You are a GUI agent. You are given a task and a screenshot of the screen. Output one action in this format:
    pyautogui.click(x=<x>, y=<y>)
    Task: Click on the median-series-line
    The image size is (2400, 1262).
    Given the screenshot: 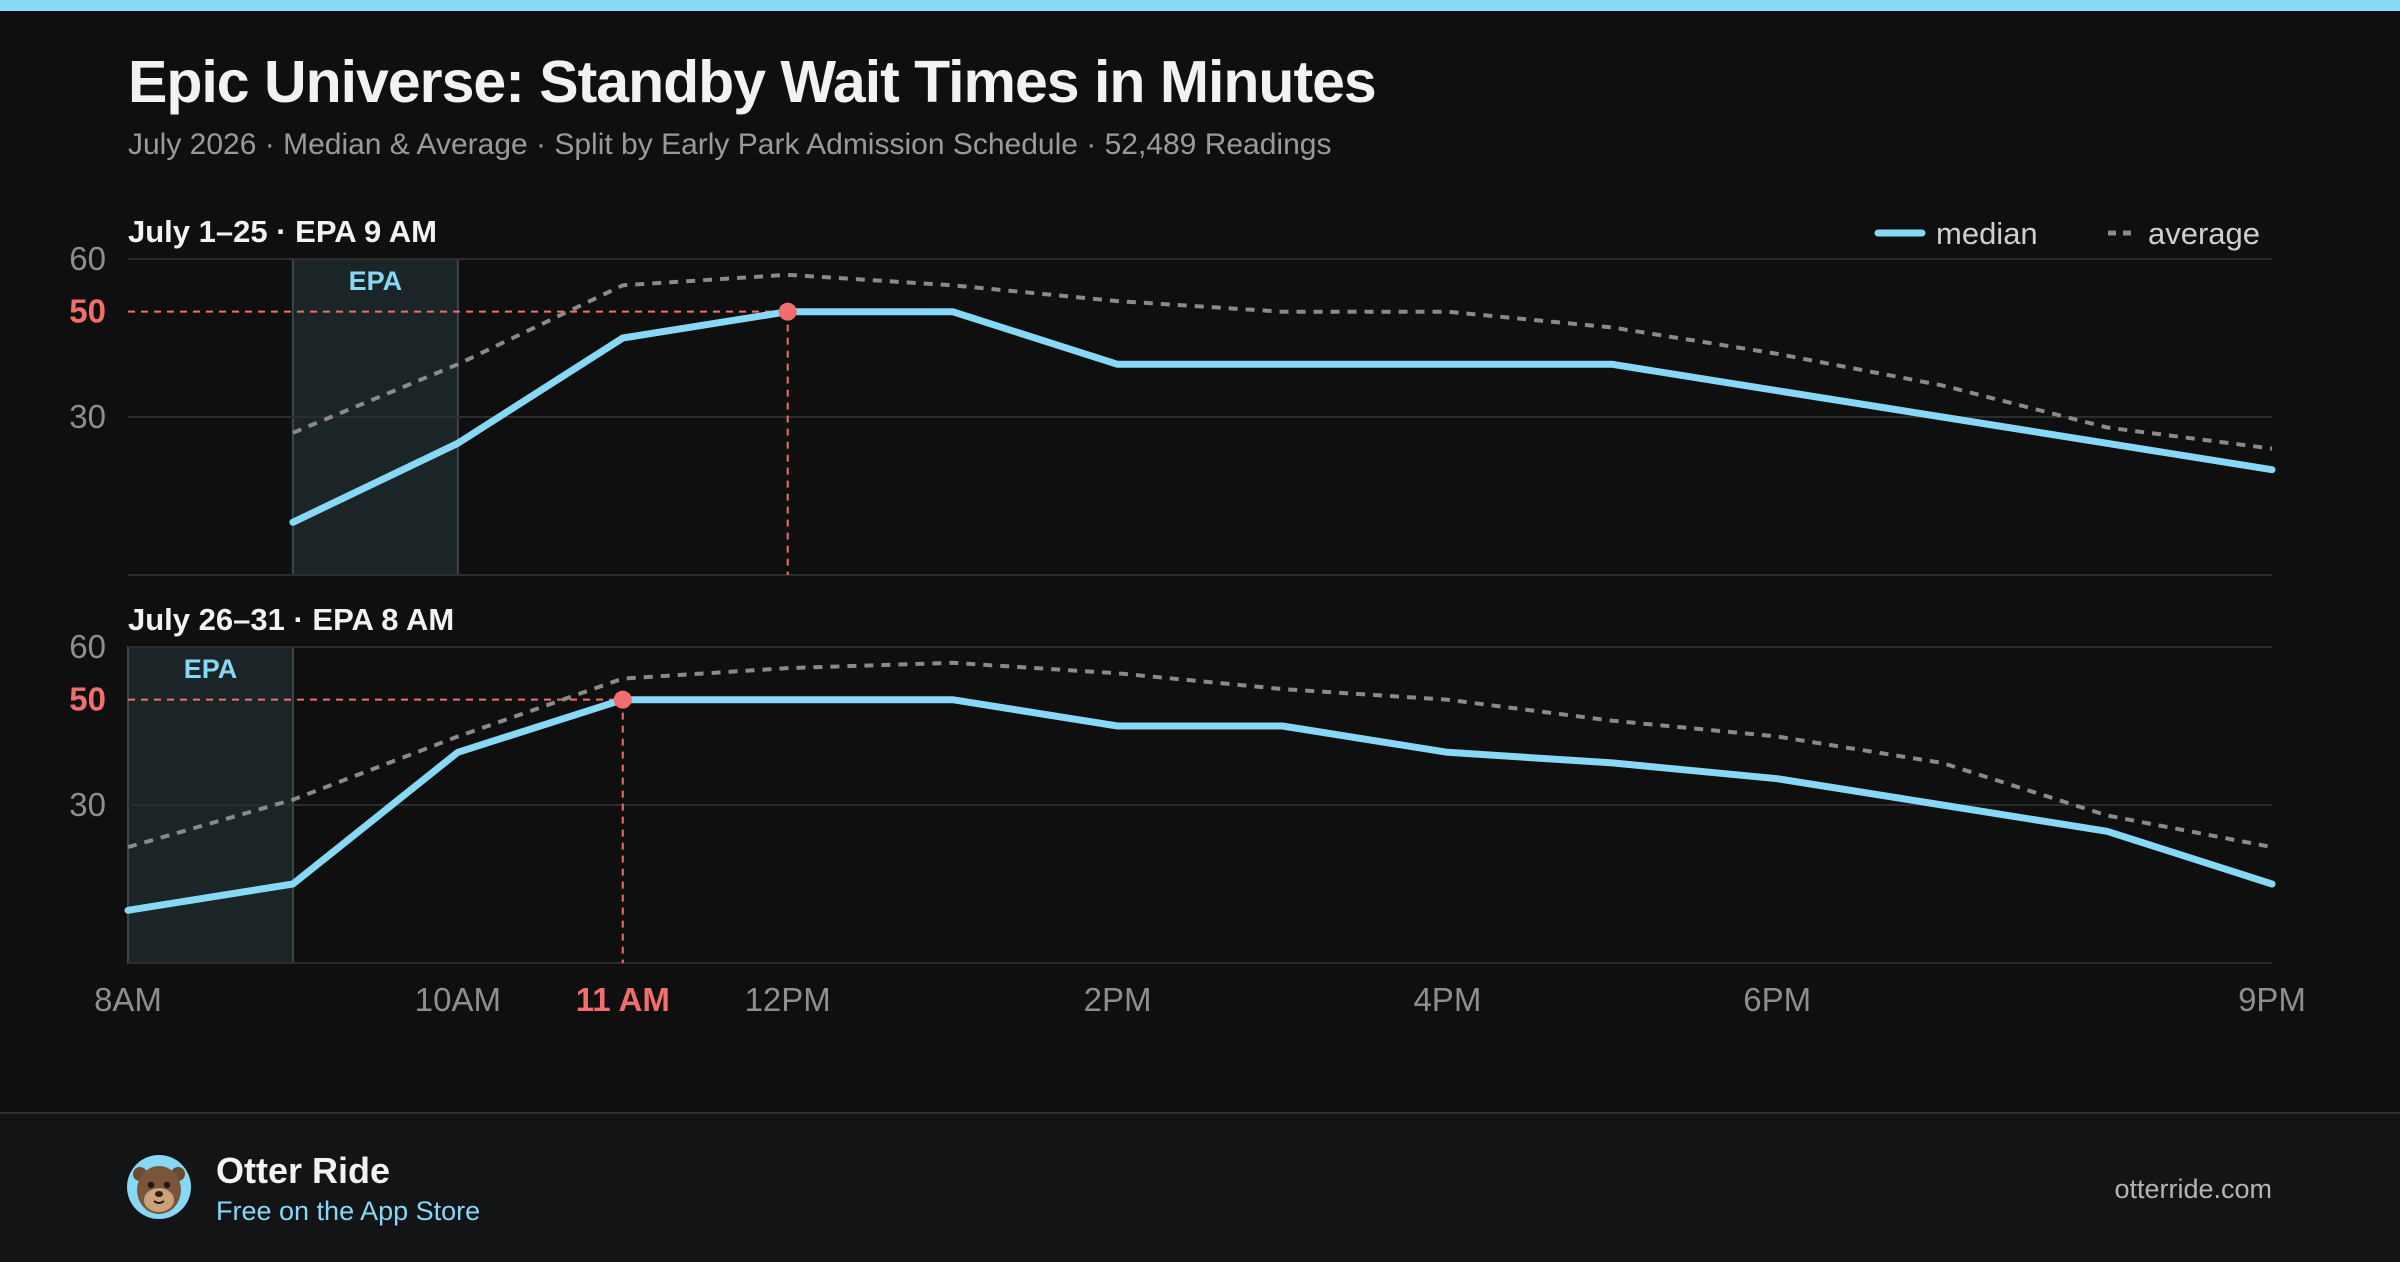 What is the action you would take?
    pyautogui.click(x=1282, y=417)
    